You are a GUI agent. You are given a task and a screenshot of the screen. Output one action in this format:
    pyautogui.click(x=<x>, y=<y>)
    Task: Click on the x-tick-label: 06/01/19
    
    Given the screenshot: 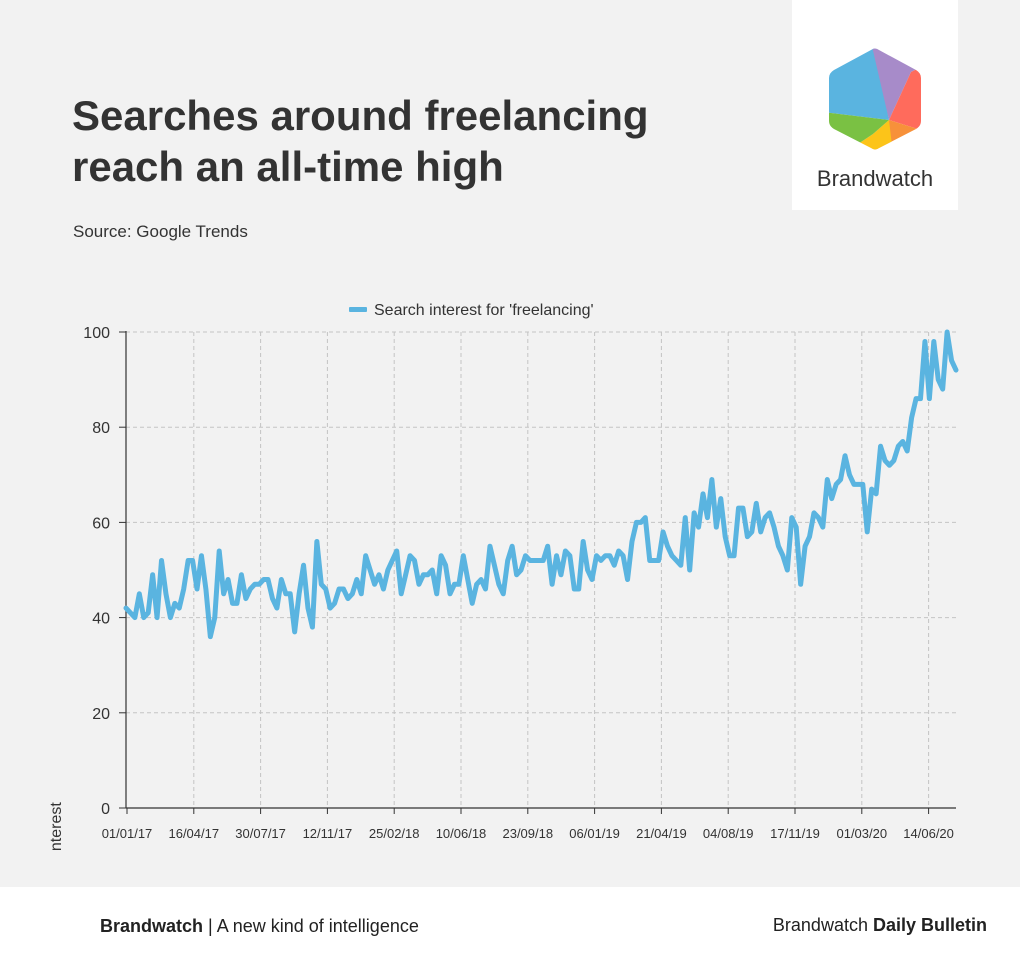 What is the action you would take?
    pyautogui.click(x=594, y=833)
    